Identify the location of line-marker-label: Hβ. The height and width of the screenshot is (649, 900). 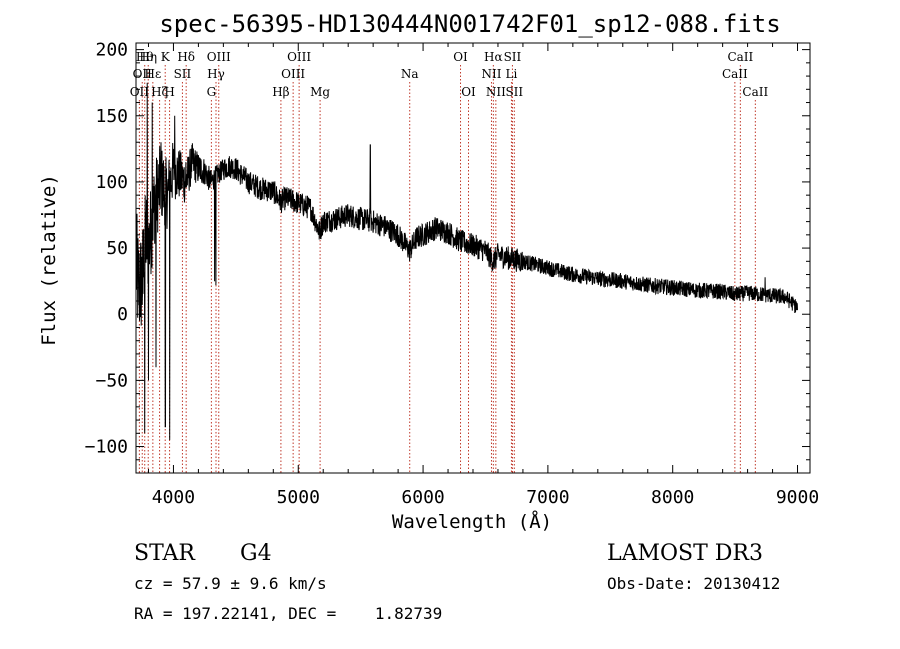
(280, 92).